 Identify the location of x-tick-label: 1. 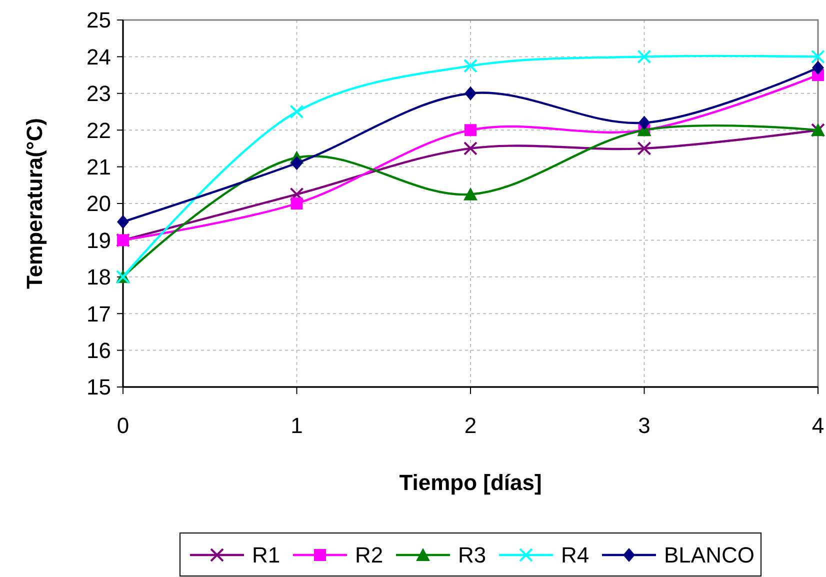
(296, 425).